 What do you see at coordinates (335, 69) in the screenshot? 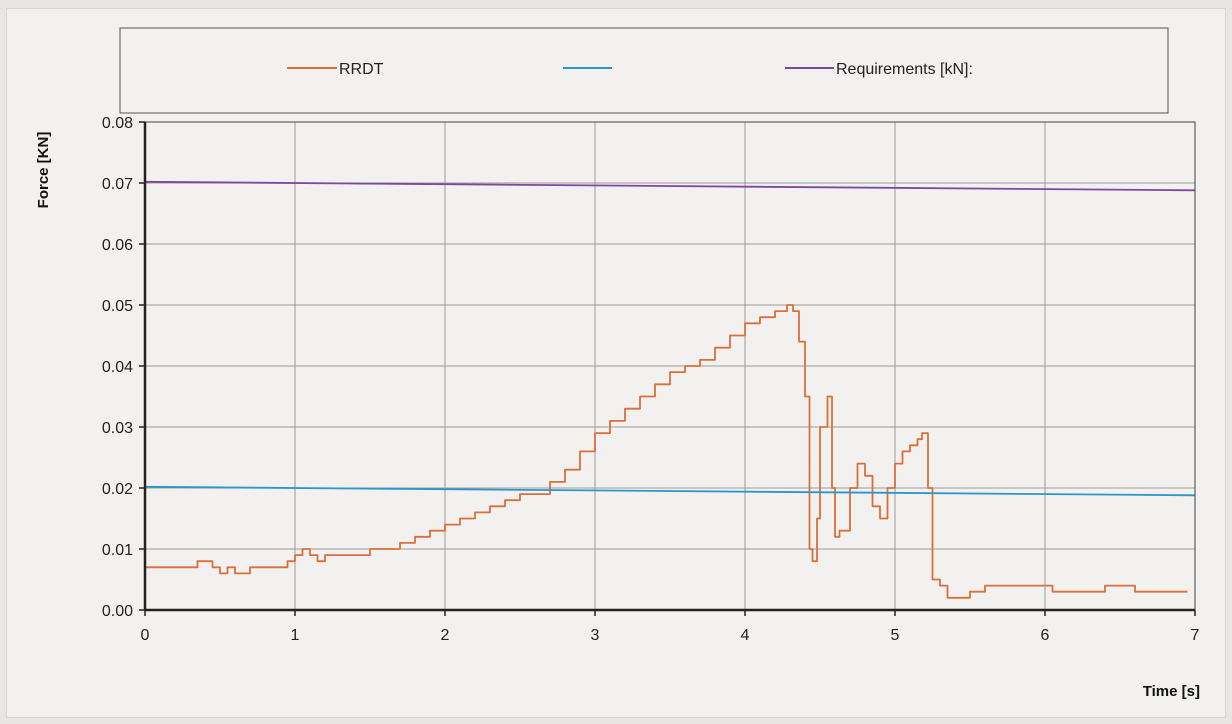
I see `legend-item-rrdt: RRDT` at bounding box center [335, 69].